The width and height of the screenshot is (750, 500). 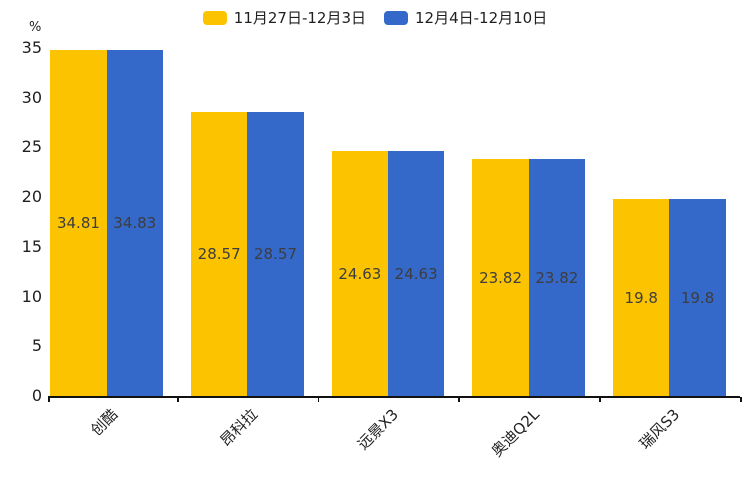 I want to click on legend-swatch-week2, so click(x=396, y=17).